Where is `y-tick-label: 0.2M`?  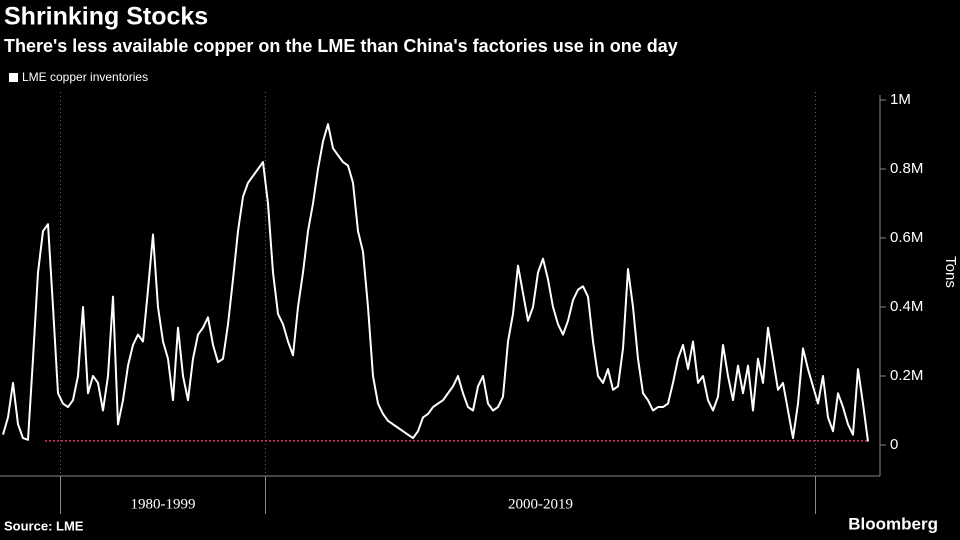 y-tick-label: 0.2M is located at coordinates (906, 375).